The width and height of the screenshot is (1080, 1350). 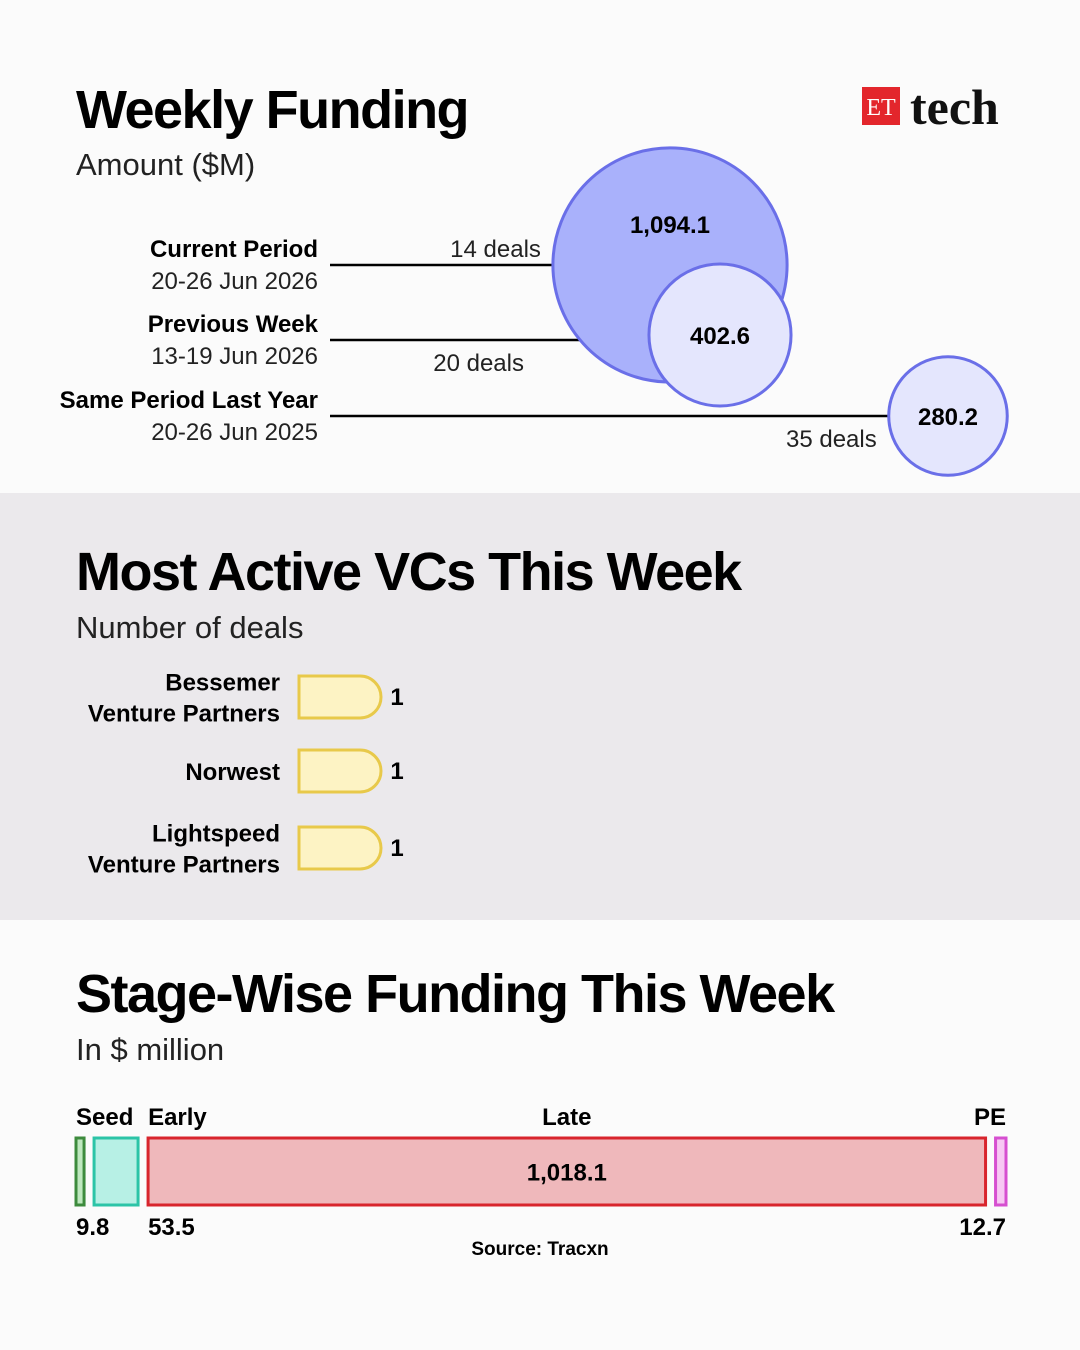 I want to click on chart-title: Stage-Wise Funding This Week, so click(x=456, y=994).